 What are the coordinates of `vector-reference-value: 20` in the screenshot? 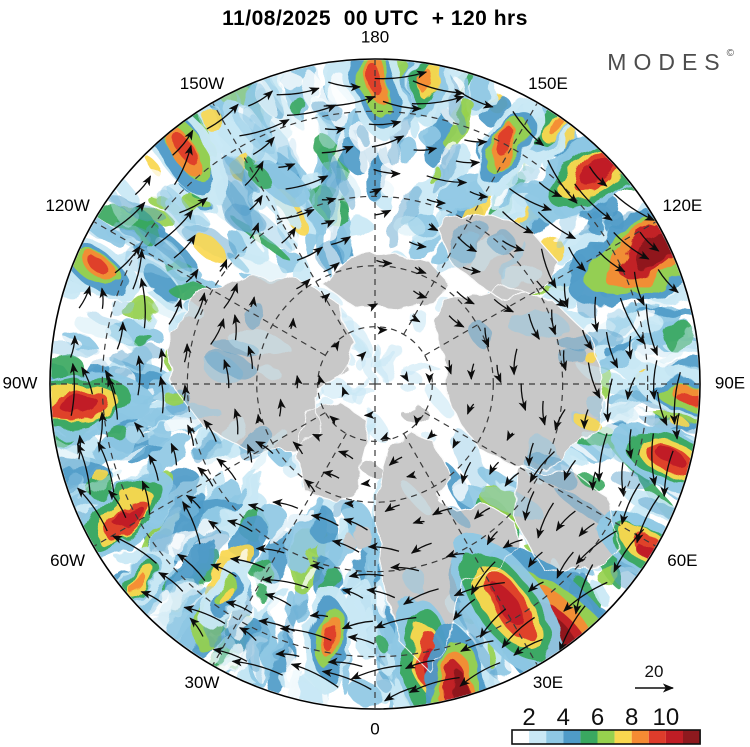 It's located at (654, 671).